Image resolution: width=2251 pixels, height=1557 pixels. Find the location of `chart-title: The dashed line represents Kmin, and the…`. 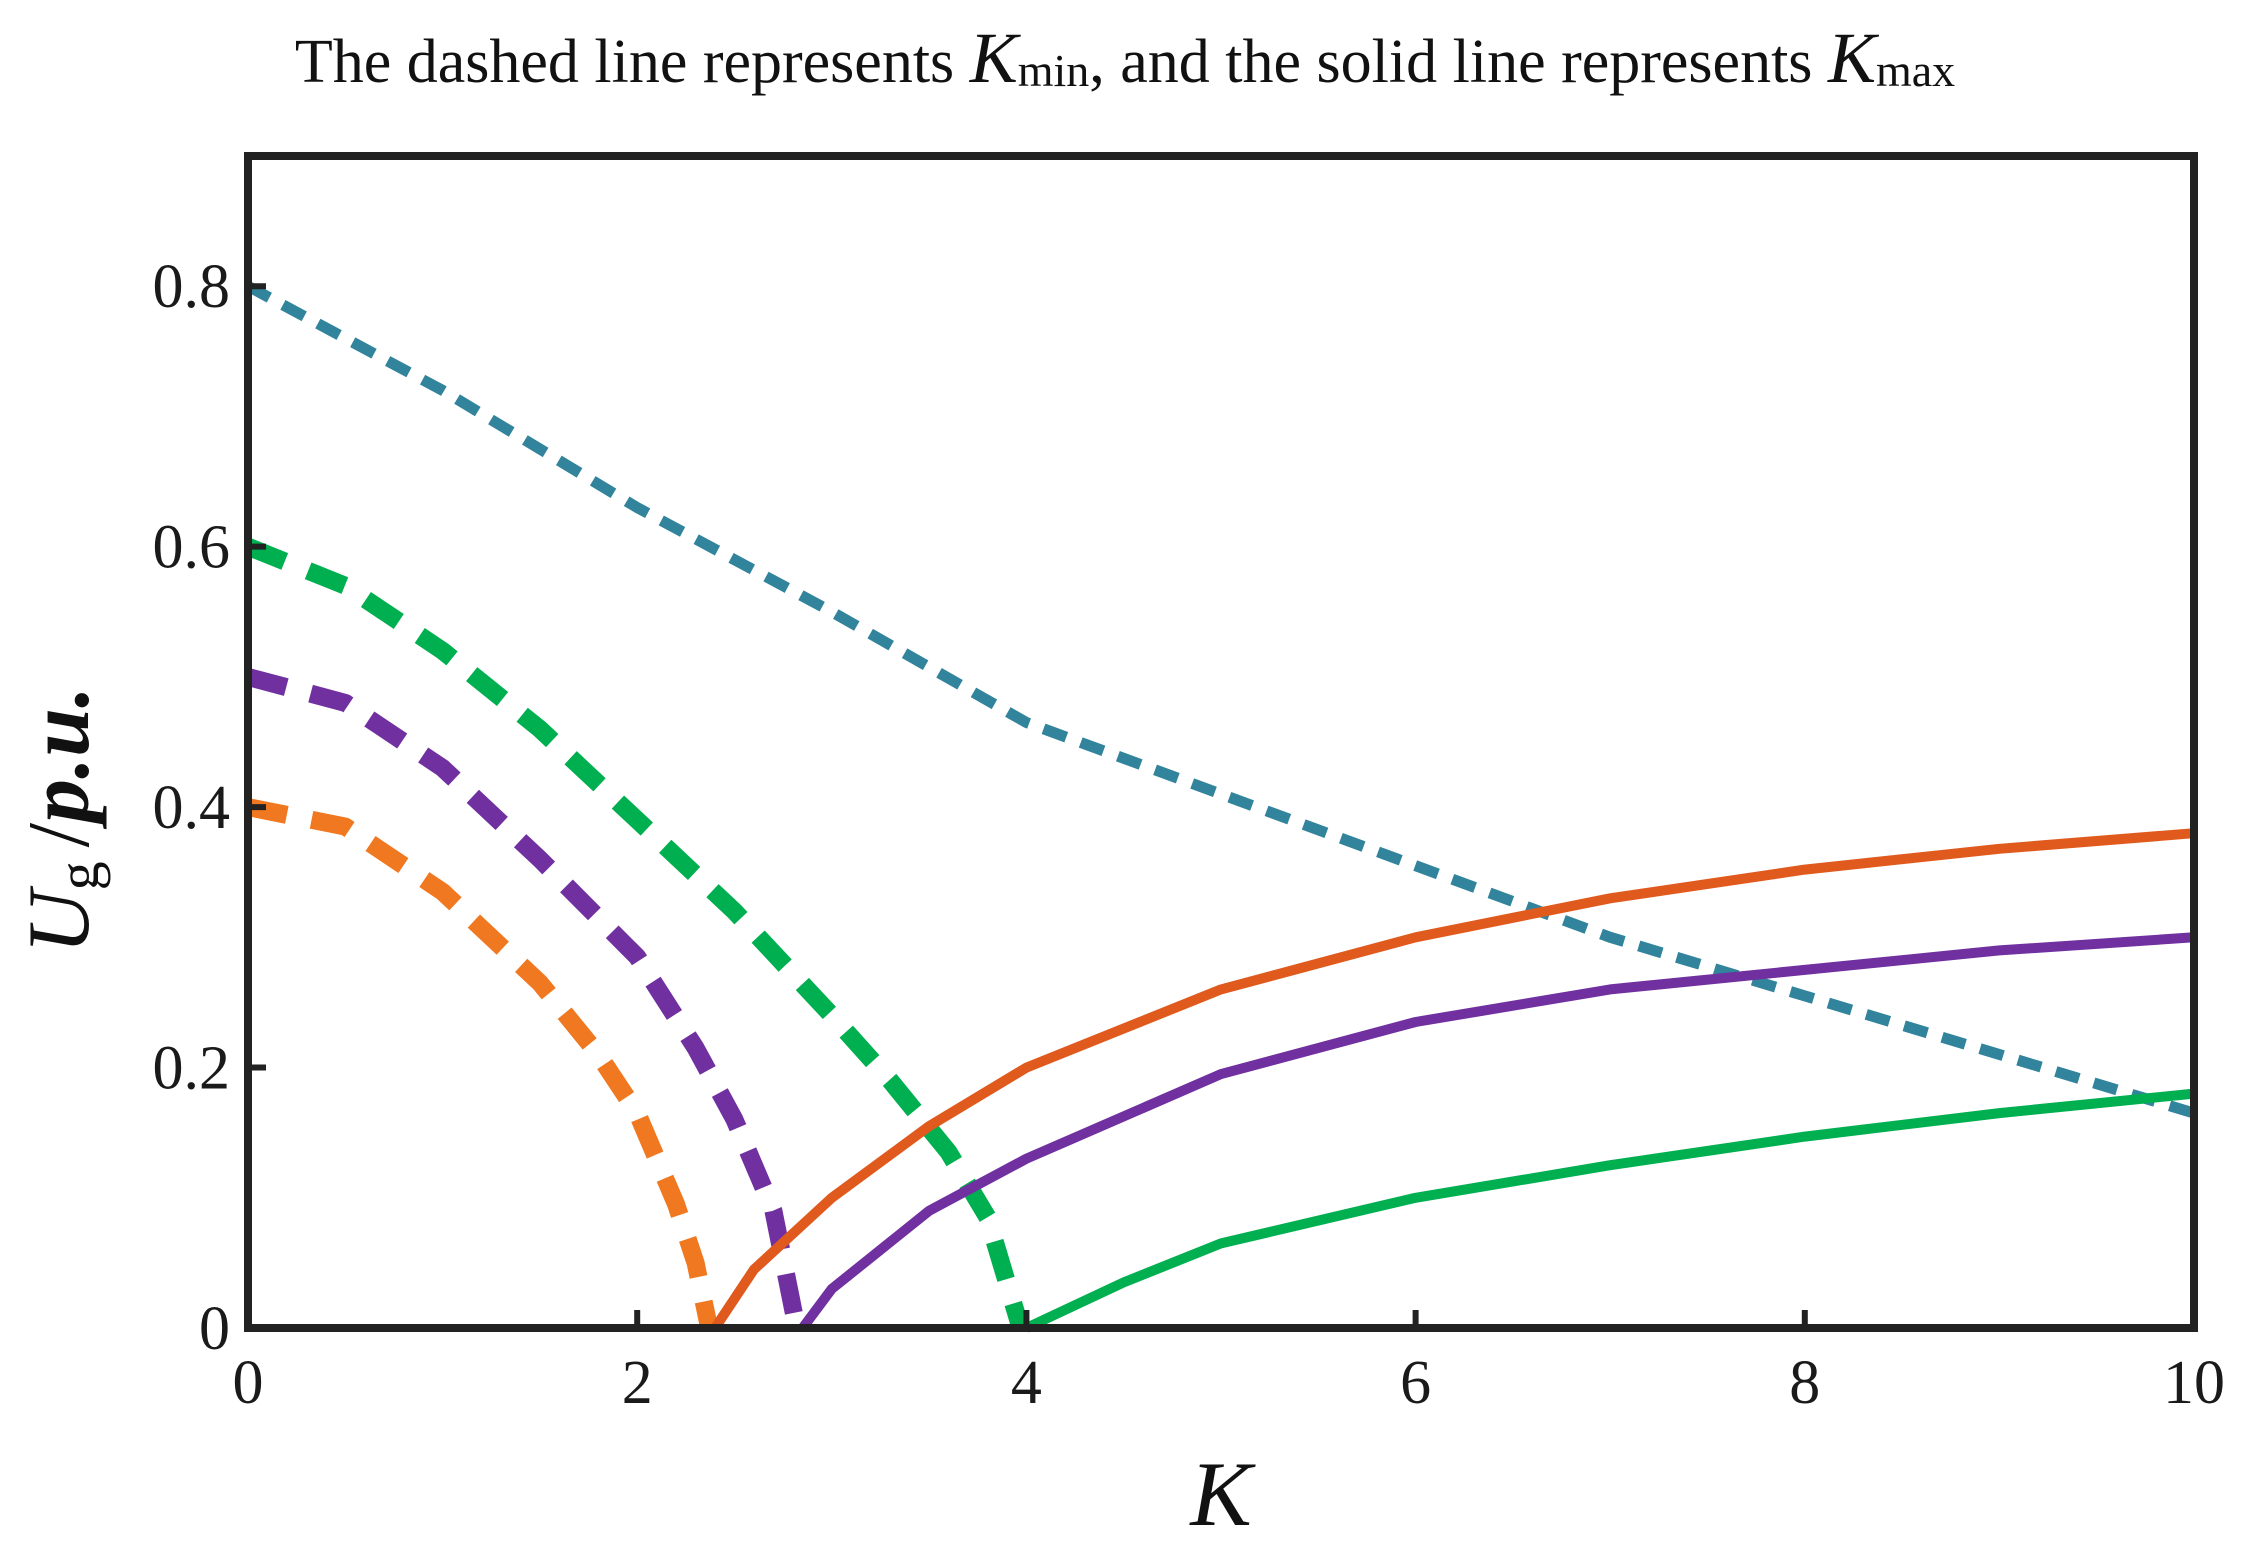

chart-title: The dashed line represents Kmin, and the… is located at coordinates (1125, 58).